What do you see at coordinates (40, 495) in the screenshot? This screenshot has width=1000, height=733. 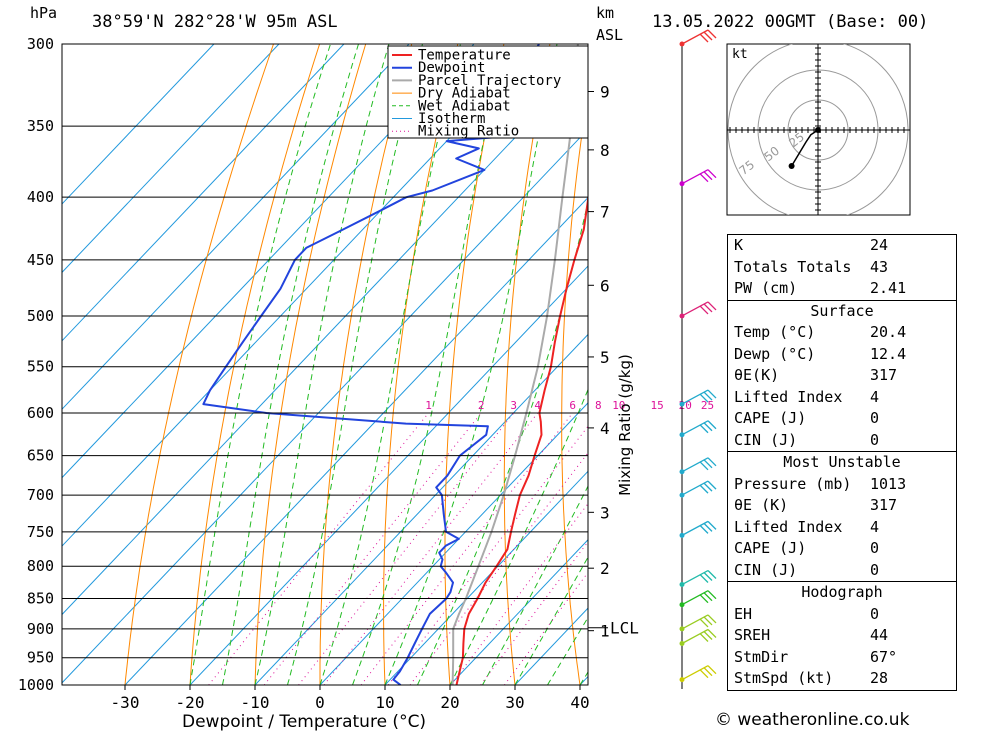 I see `pressure-tick-label: 700` at bounding box center [40, 495].